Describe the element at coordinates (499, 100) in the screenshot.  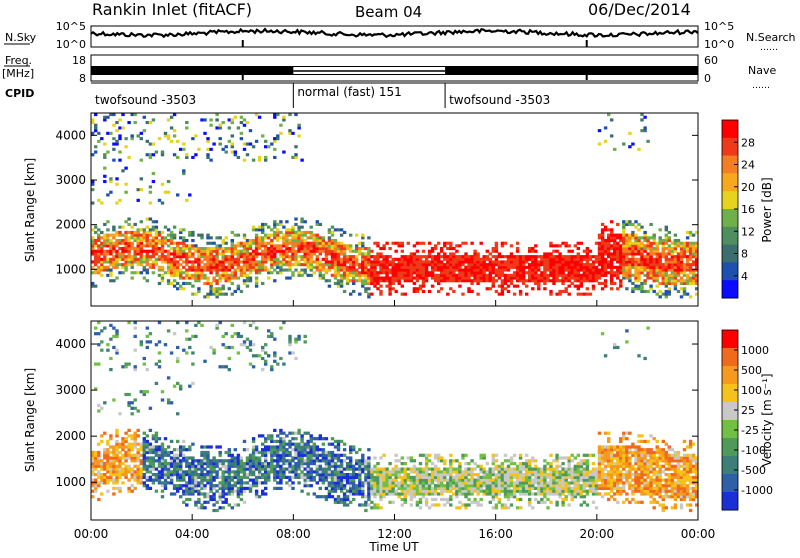
I see `cpid-segment-2: twofsound -3503` at that location.